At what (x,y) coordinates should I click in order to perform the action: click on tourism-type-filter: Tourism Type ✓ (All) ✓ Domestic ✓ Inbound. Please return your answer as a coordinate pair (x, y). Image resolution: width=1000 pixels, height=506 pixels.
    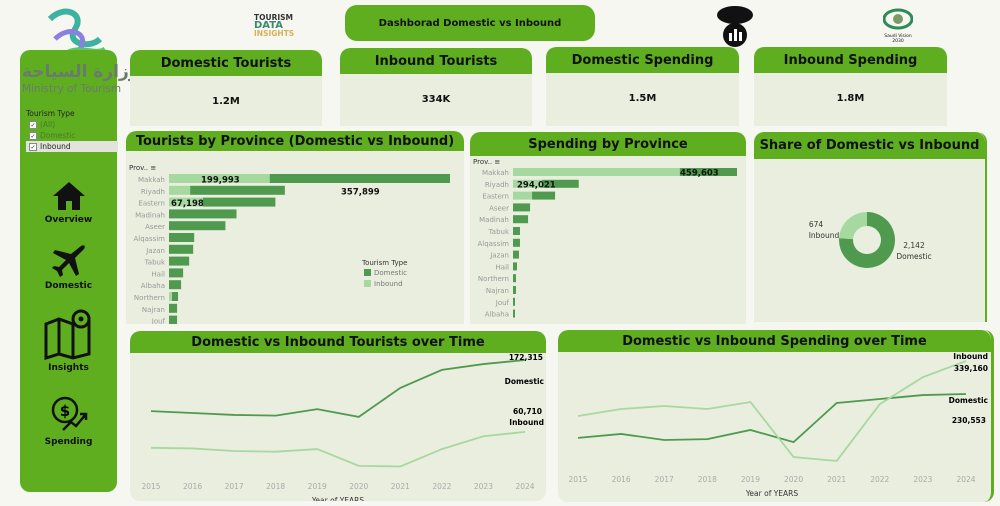
    Looking at the image, I should click on (72, 130).